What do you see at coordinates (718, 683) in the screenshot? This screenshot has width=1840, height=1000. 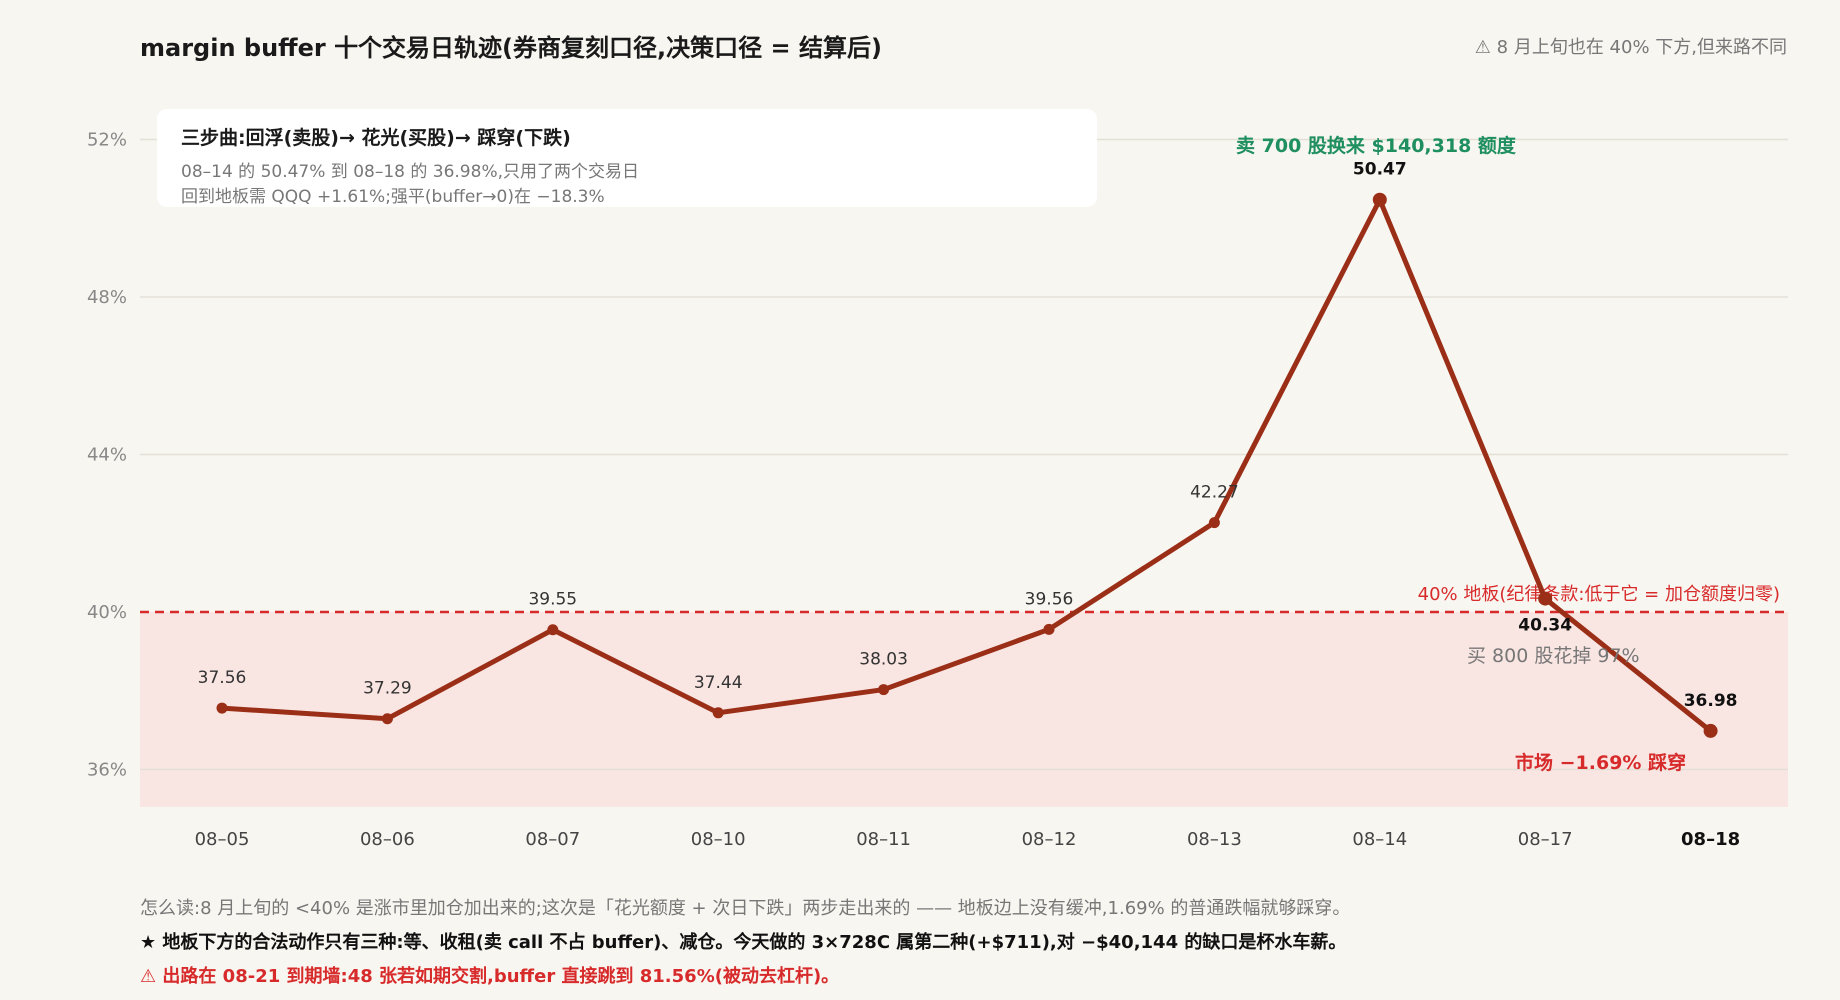 I see `data-label: 37.44` at bounding box center [718, 683].